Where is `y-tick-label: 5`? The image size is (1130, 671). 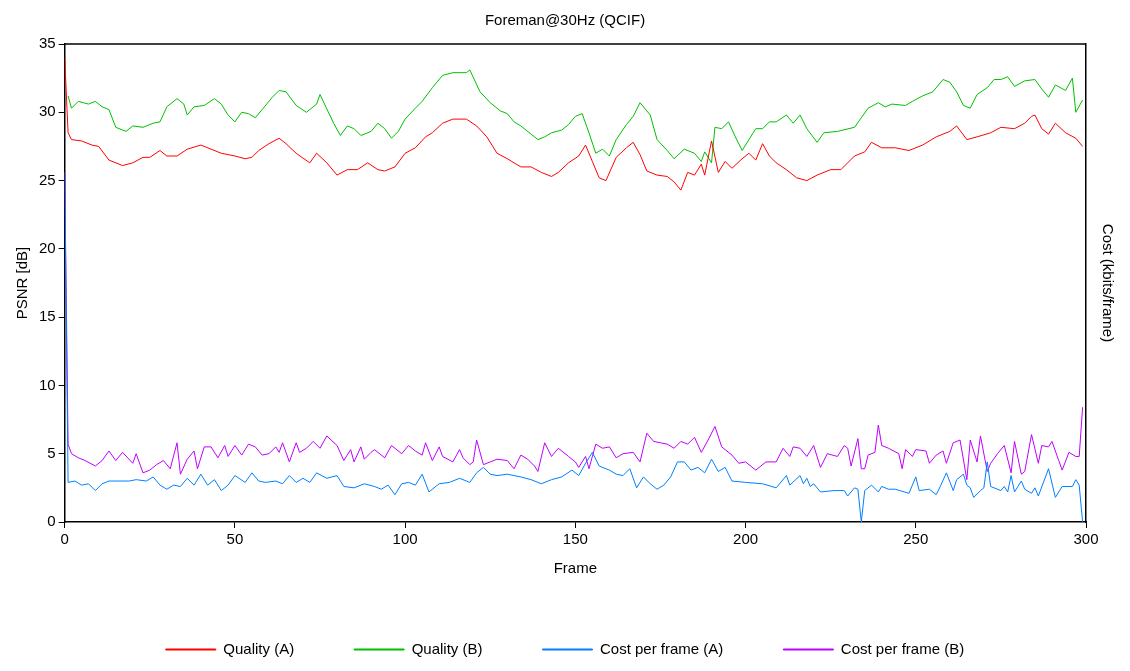
y-tick-label: 5 is located at coordinates (51, 452).